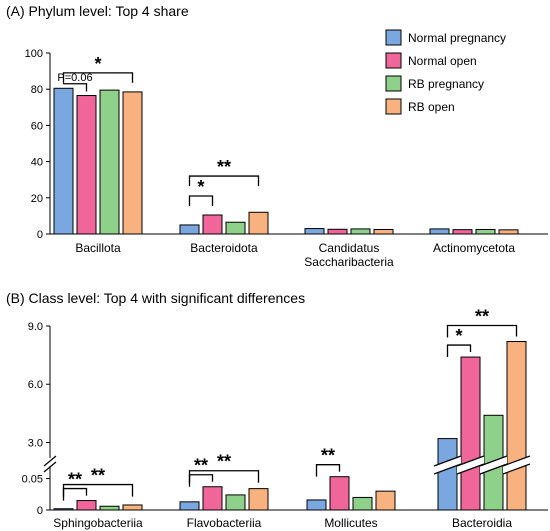  Describe the element at coordinates (98, 248) in the screenshot. I see `category-label-0: Bacillota` at that location.